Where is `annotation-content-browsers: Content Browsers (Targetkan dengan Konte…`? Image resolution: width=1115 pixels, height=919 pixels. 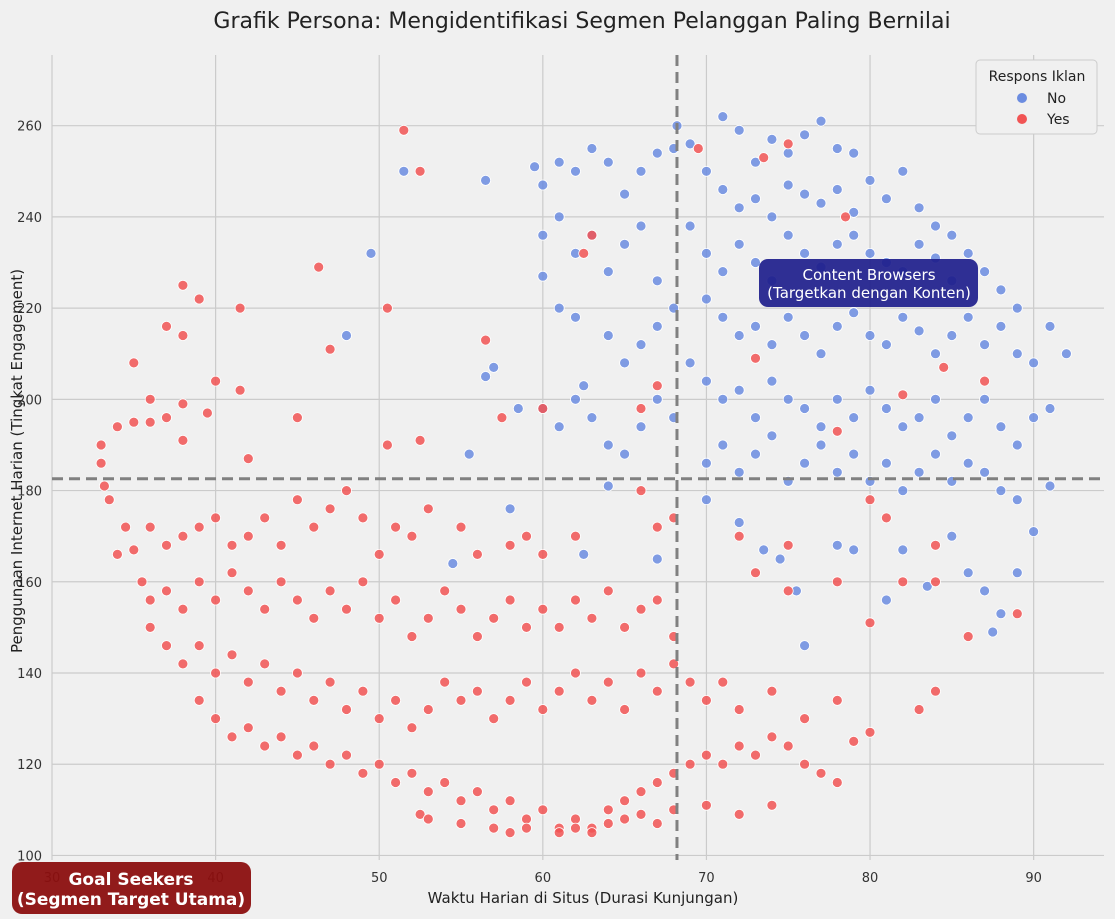
annotation-content-browsers: Content Browsers (Targetkan dengan Konte… is located at coordinates (868, 283).